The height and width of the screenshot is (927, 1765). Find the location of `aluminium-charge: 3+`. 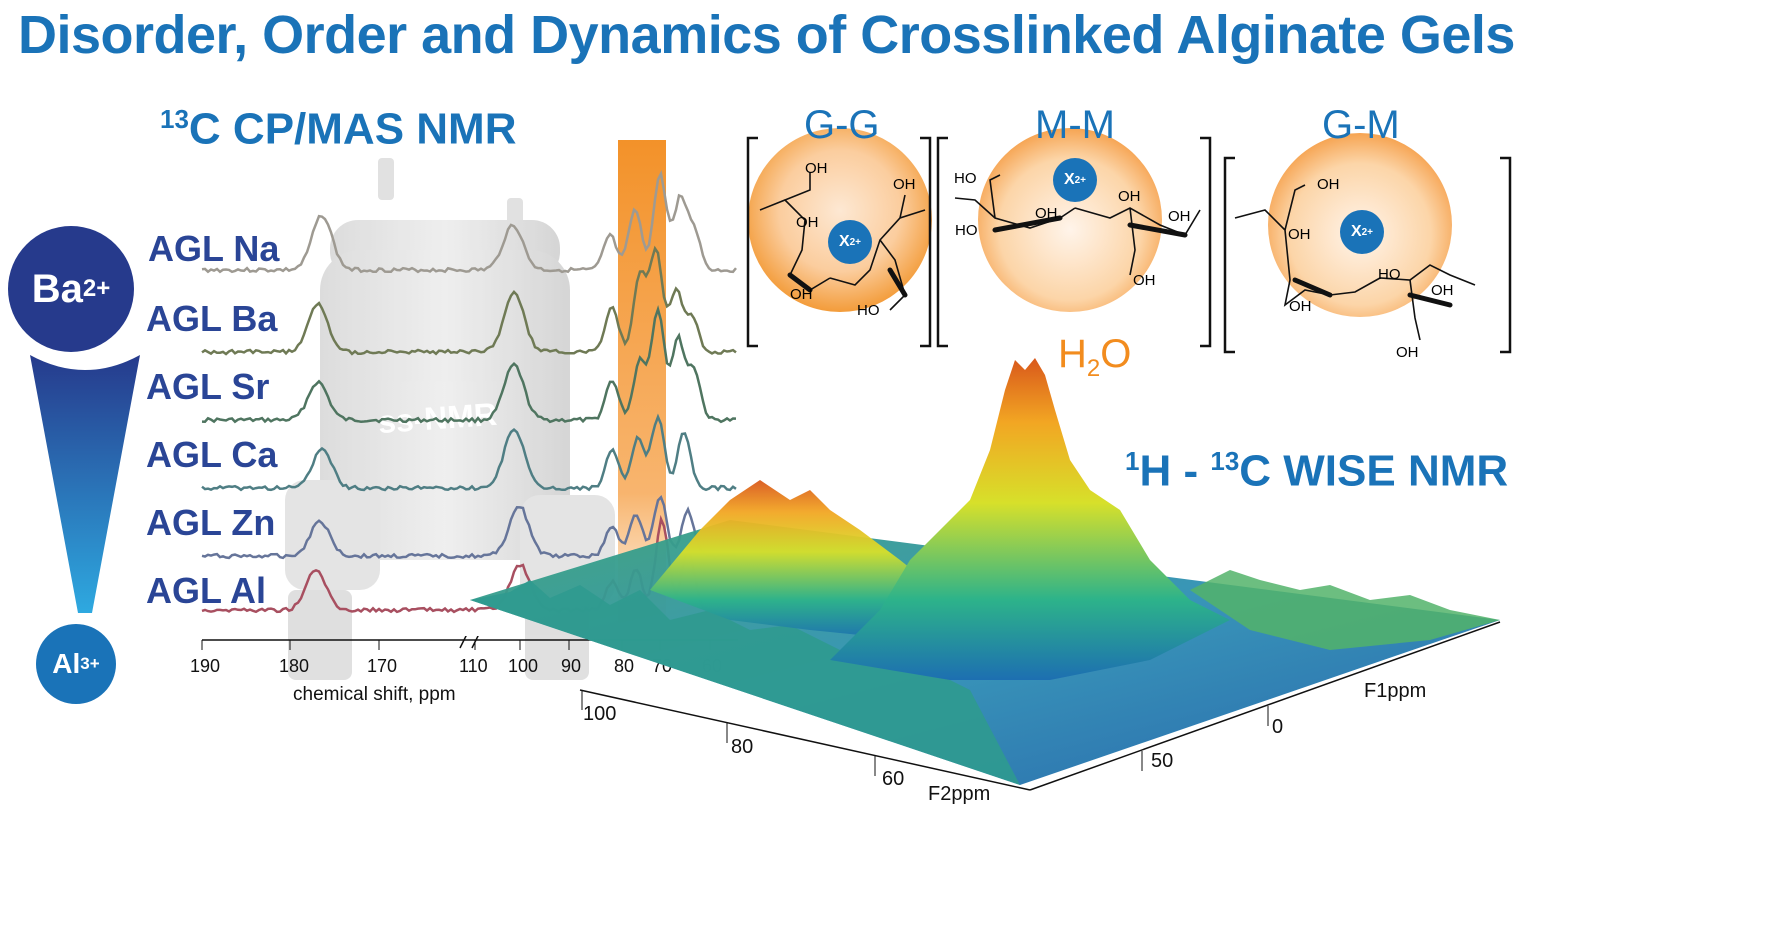

aluminium-charge: 3+ is located at coordinates (90, 663).